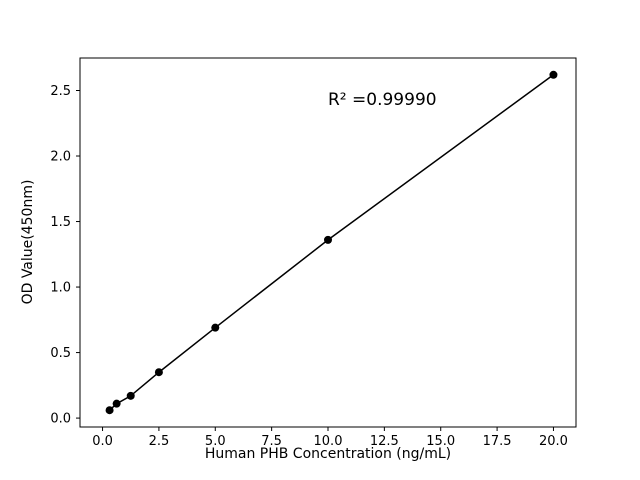 The image size is (640, 480). I want to click on x-axis-label: Human PHB Concentration (ng/mL), so click(328, 454).